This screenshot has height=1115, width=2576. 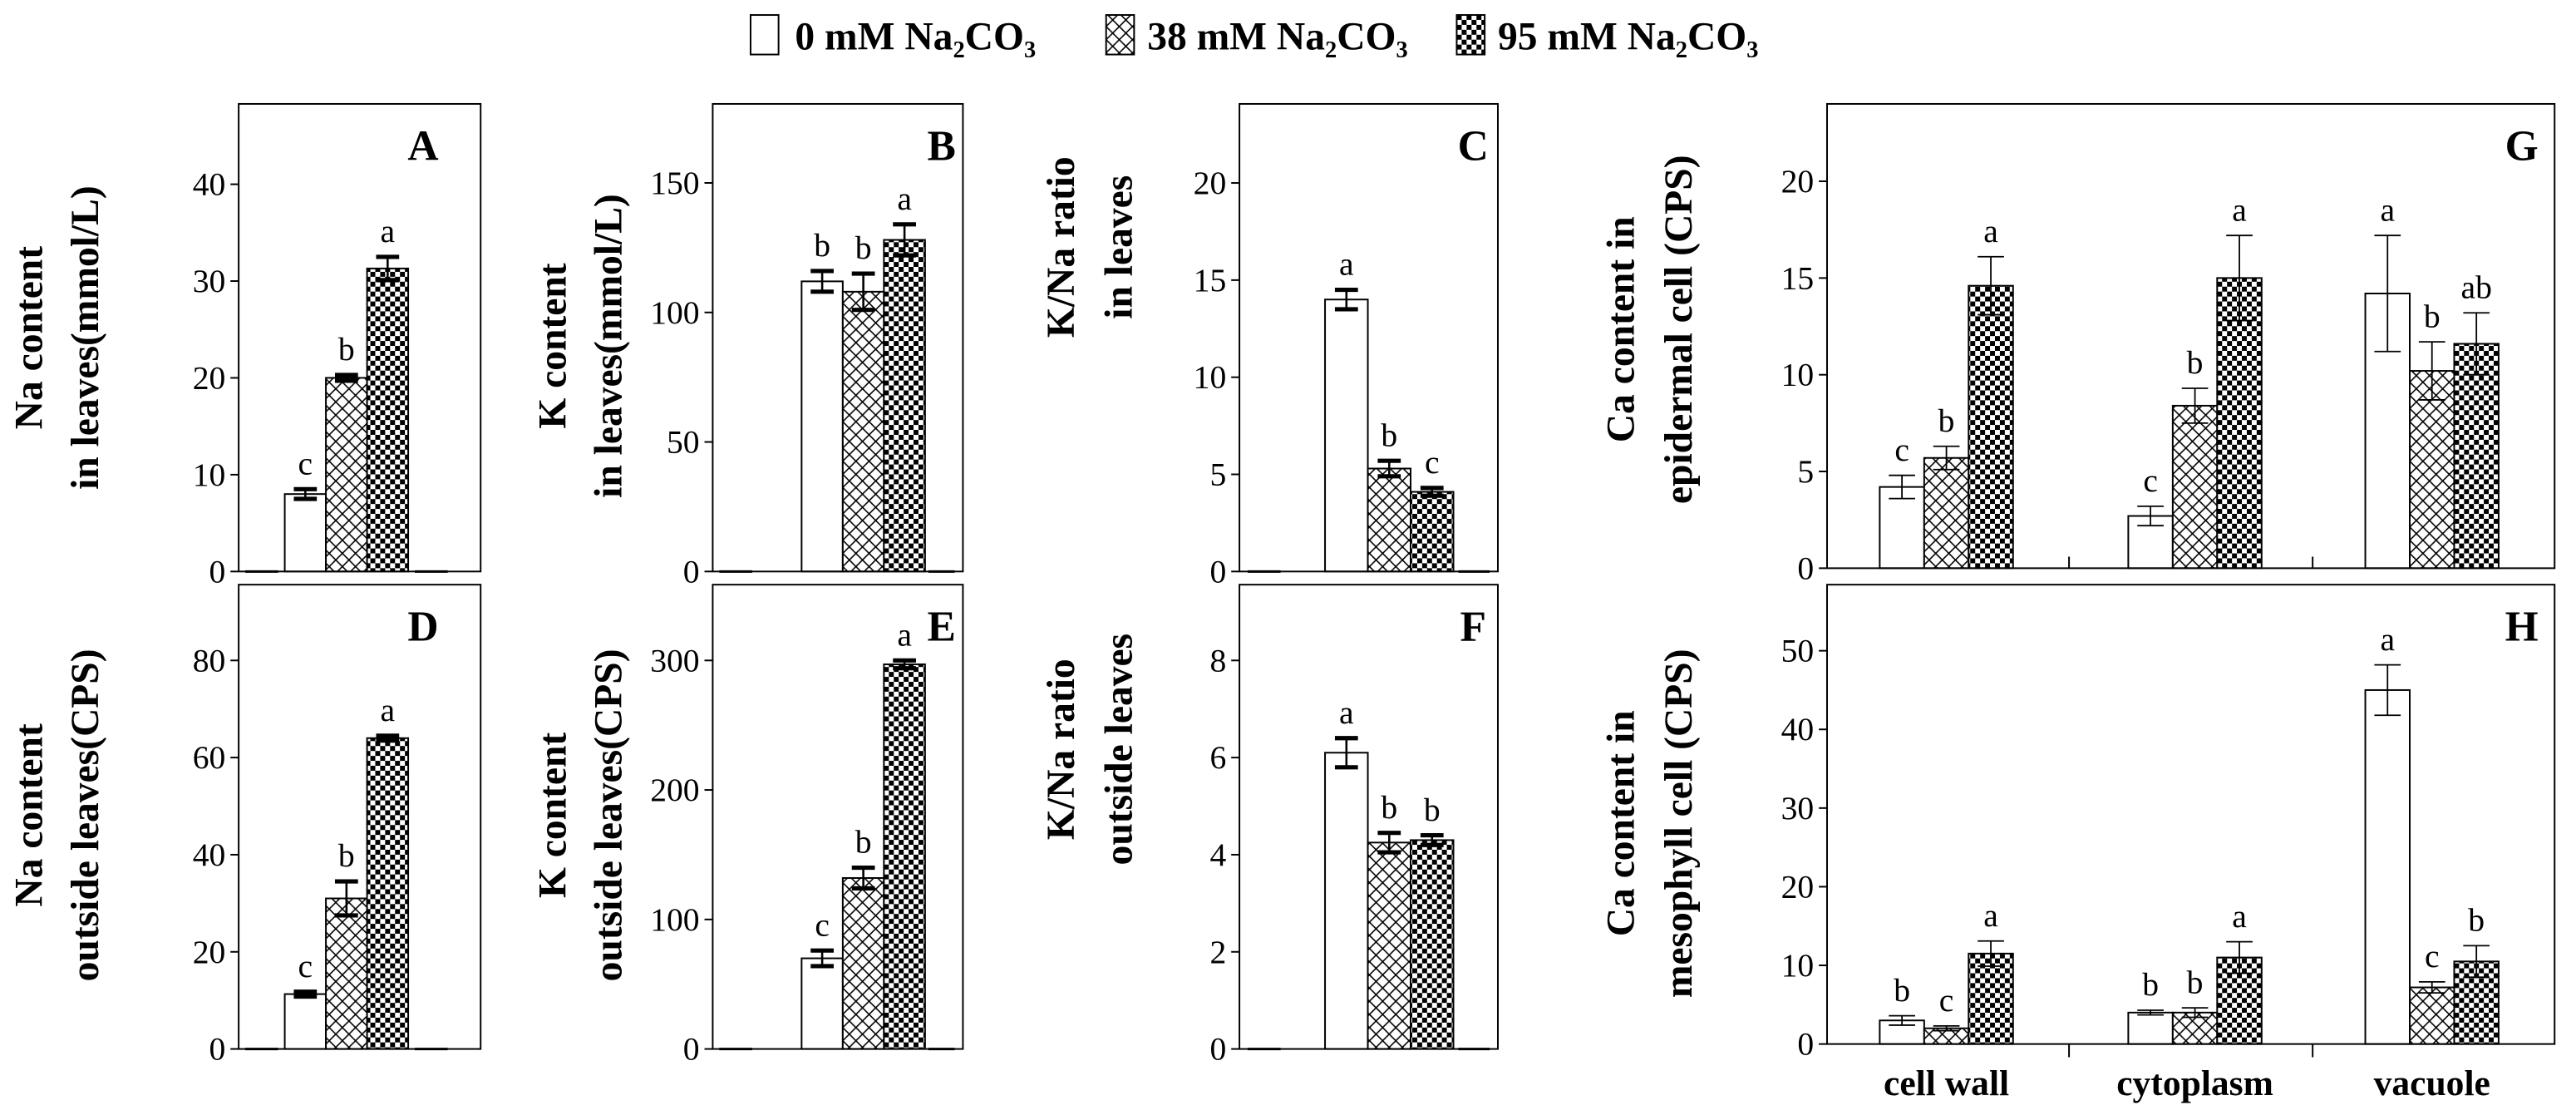 I want to click on bar-g-series2-group0, so click(x=1991, y=427).